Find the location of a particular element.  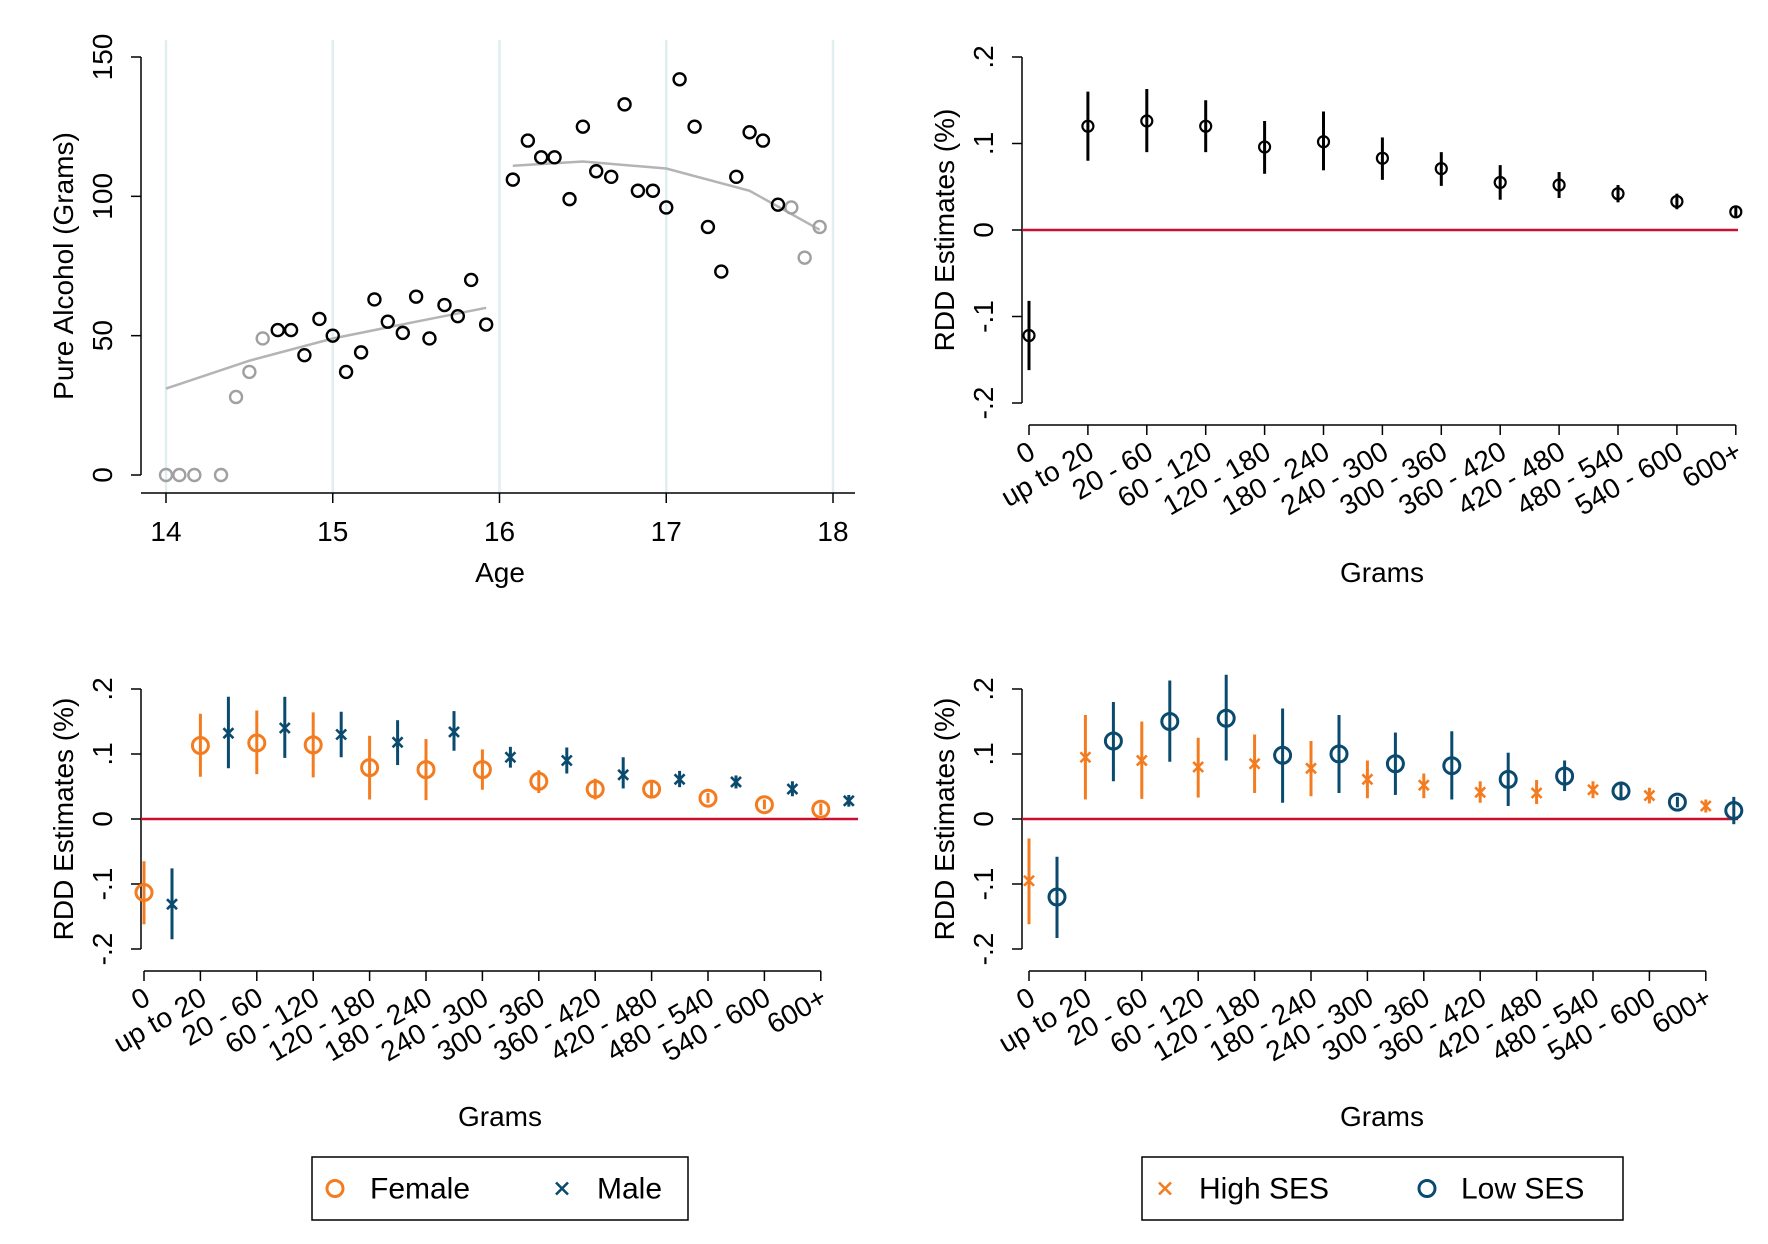

y-axis-title: Pure Alcohol (Grams) is located at coordinates (63, 266).